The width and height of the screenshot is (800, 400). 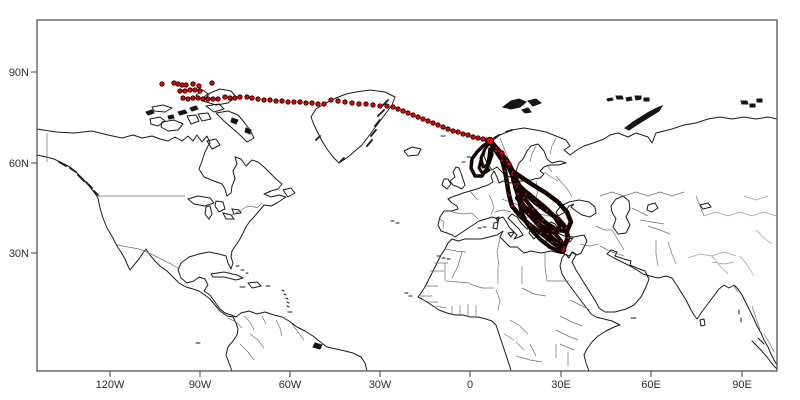 I want to click on y-tick-label: 90N, so click(x=19, y=73).